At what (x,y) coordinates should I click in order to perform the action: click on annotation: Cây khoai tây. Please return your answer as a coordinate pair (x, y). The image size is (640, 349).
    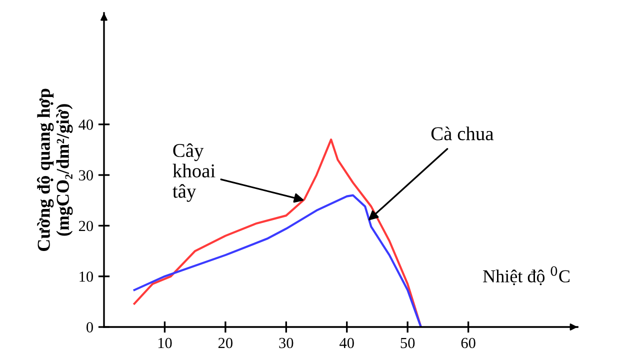
    Looking at the image, I should click on (194, 172).